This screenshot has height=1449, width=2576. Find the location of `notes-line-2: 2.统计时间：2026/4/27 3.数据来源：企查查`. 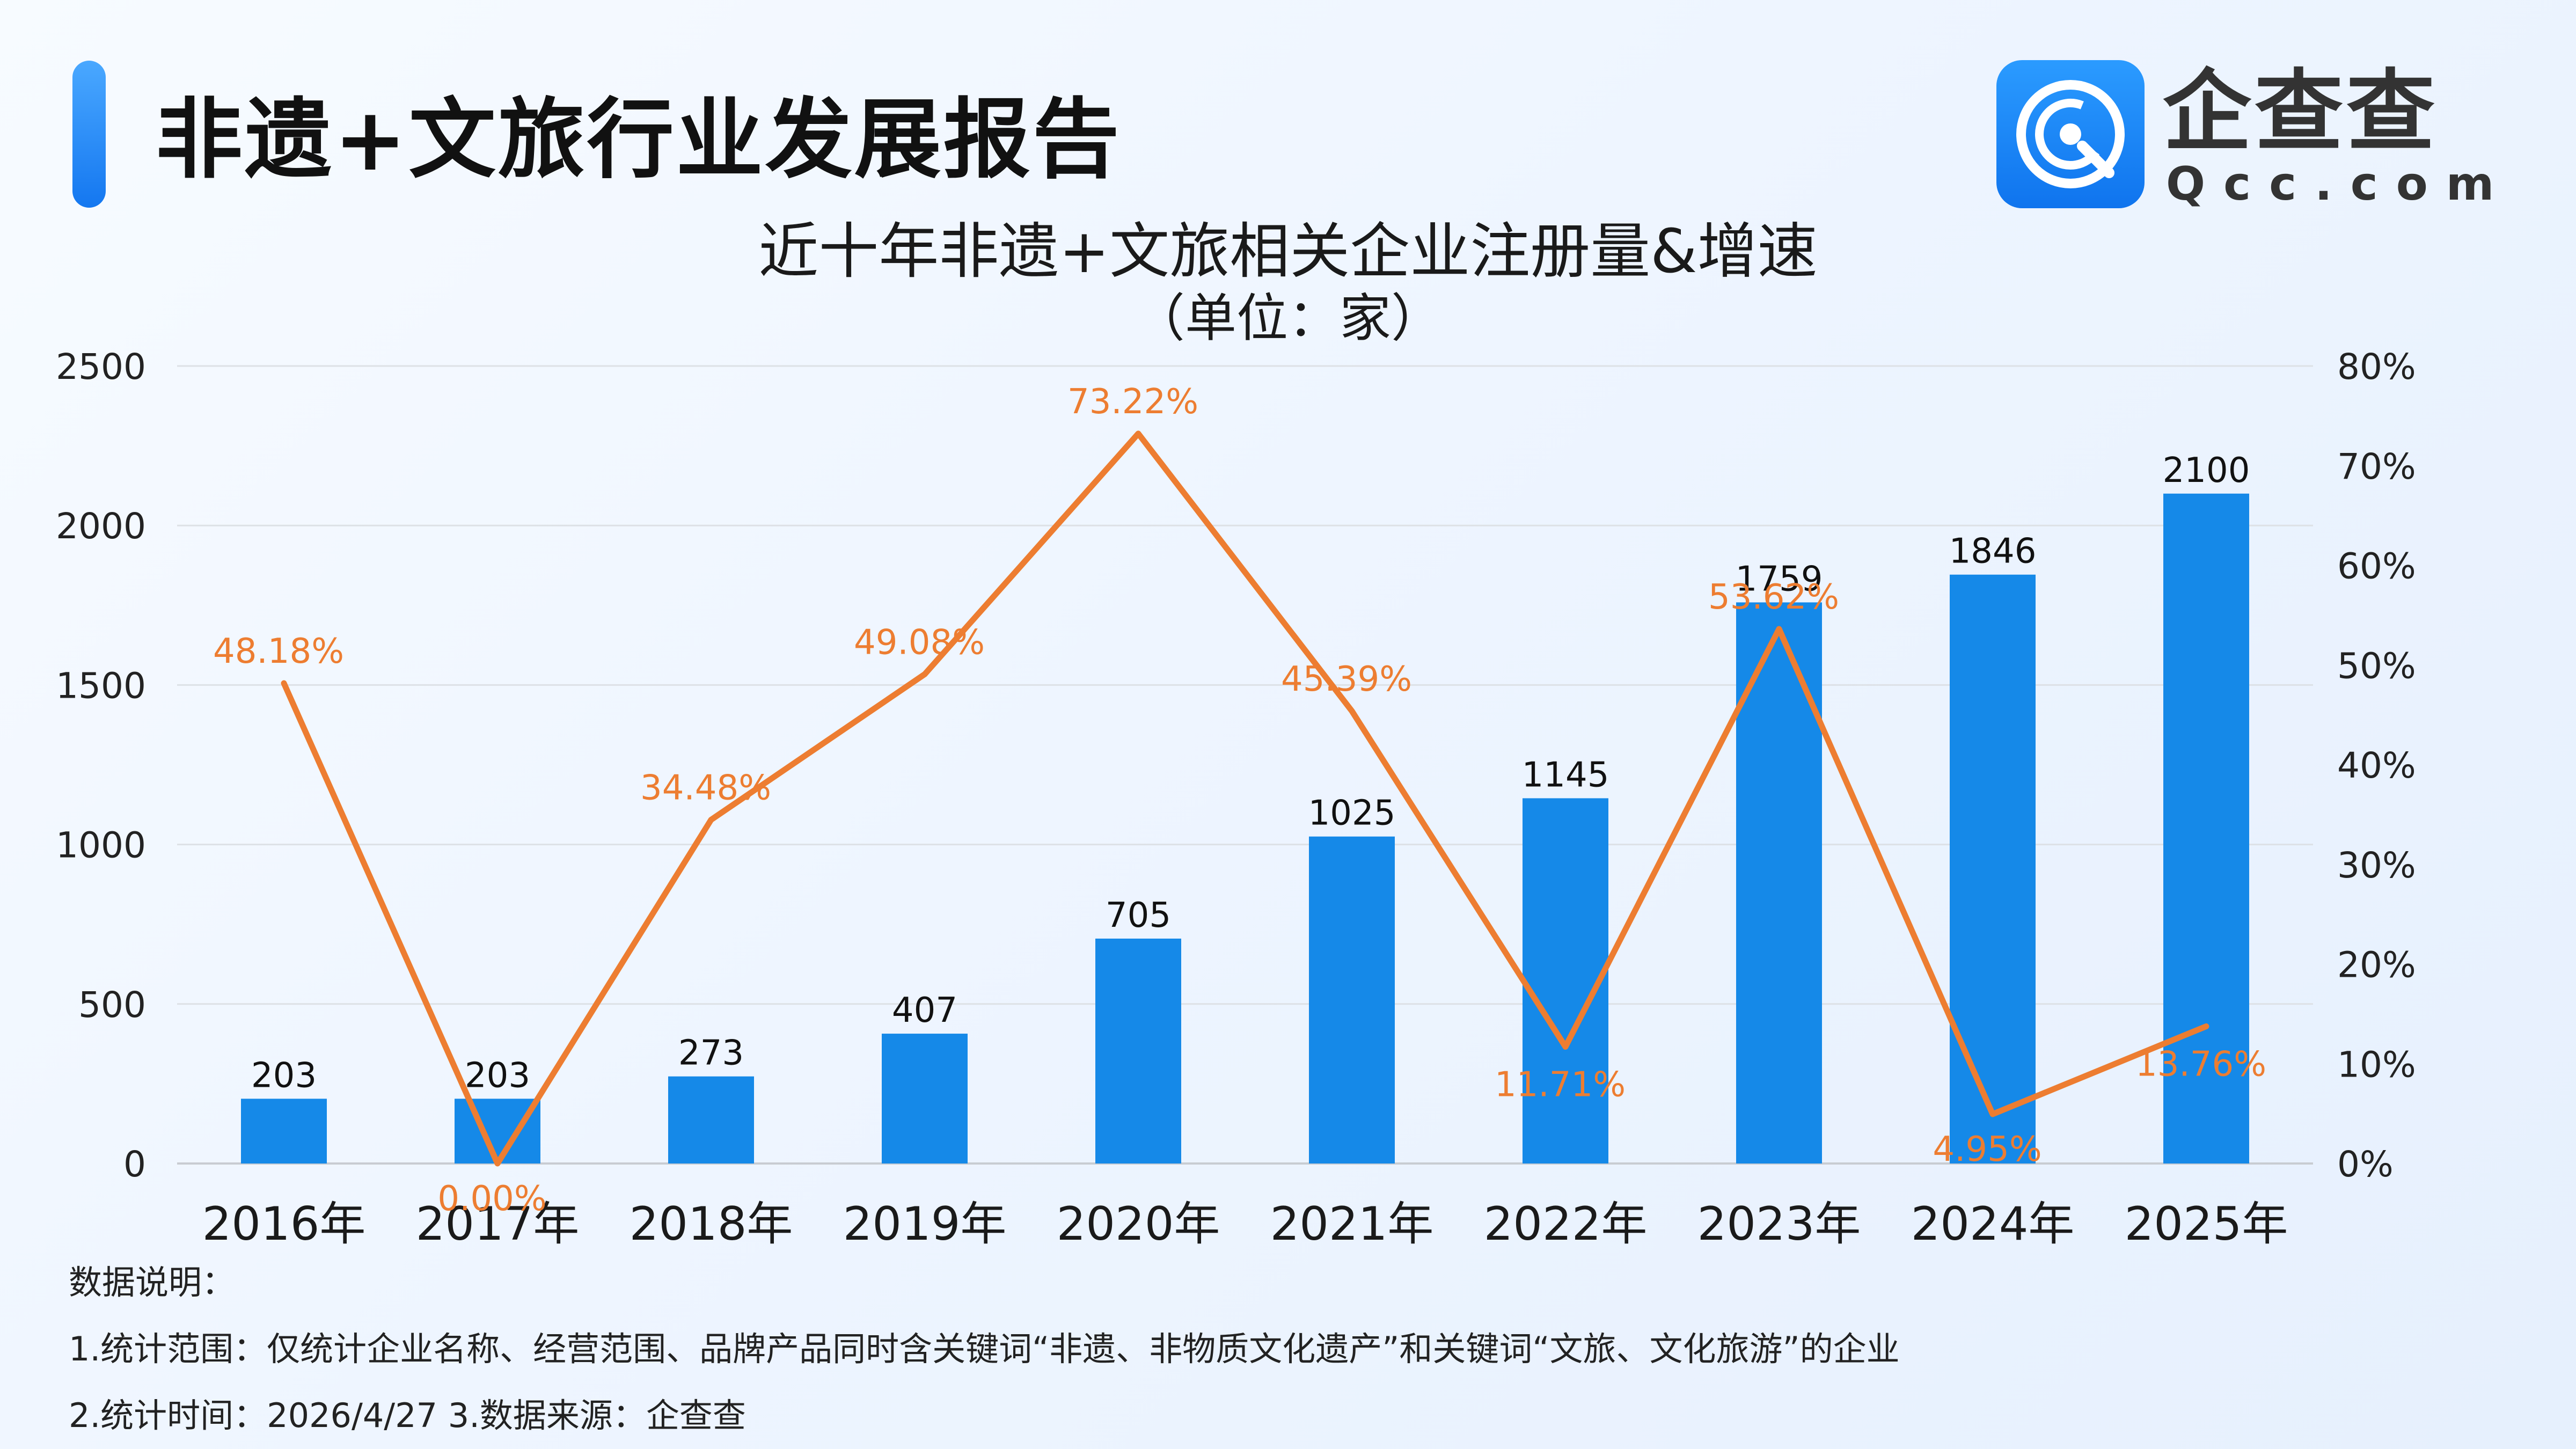

notes-line-2: 2.统计时间：2026/4/27 3.数据来源：企查查 is located at coordinates (407, 1415).